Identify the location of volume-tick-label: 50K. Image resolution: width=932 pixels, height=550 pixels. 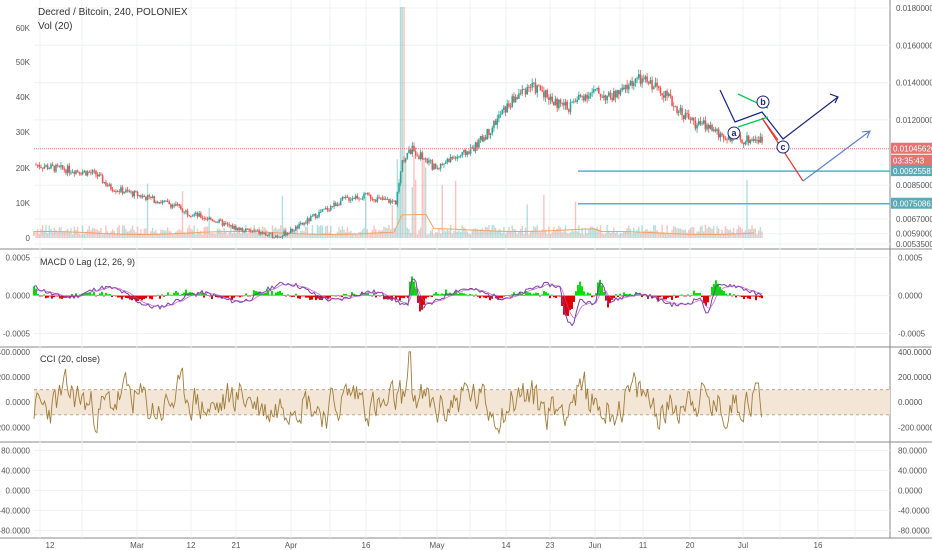
(23, 62).